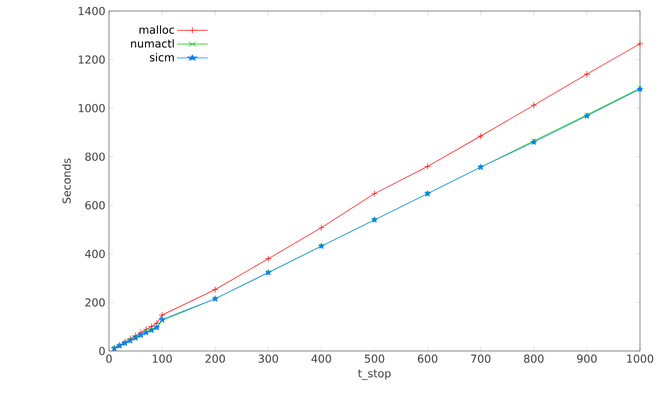  Describe the element at coordinates (102, 351) in the screenshot. I see `y-tick-label: 0` at that location.